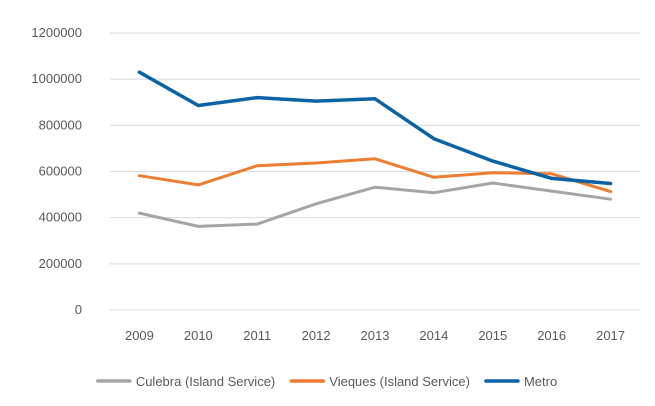  I want to click on y-axis-ticks: 0 200000 400000 600000 800000 1000000 1200000, so click(56, 171).